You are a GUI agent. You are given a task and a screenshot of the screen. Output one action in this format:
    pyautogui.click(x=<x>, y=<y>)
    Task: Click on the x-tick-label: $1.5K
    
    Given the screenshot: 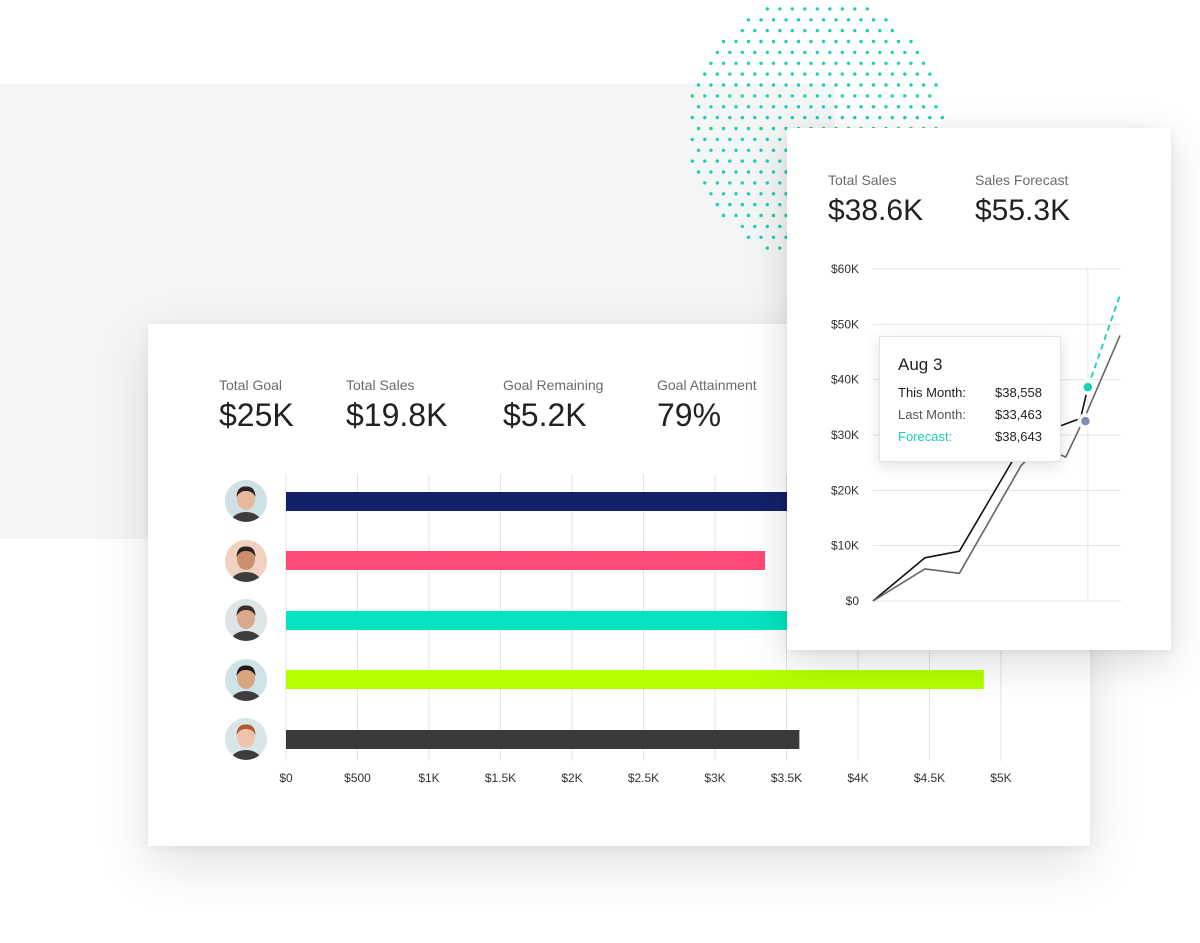 What is the action you would take?
    pyautogui.click(x=500, y=778)
    